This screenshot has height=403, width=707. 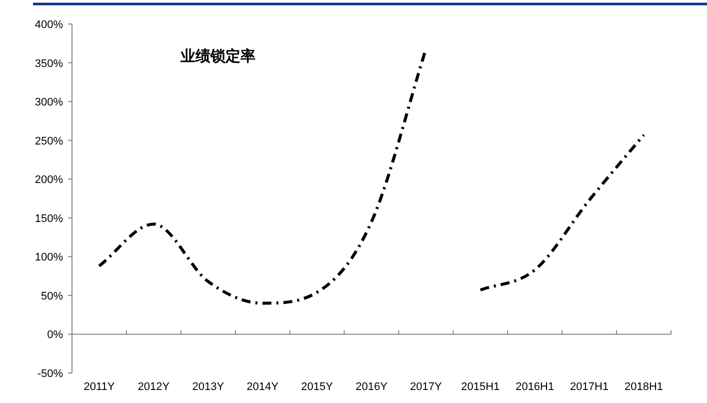 What do you see at coordinates (208, 387) in the screenshot?
I see `x-tick-label: 2013Y` at bounding box center [208, 387].